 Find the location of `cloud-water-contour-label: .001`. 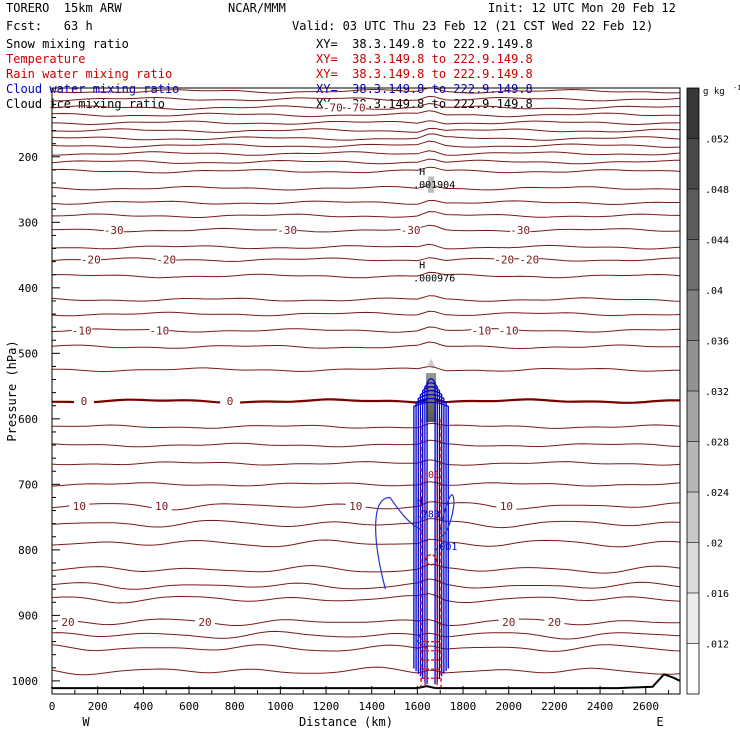

cloud-water-contour-label: .001 is located at coordinates (445, 547).